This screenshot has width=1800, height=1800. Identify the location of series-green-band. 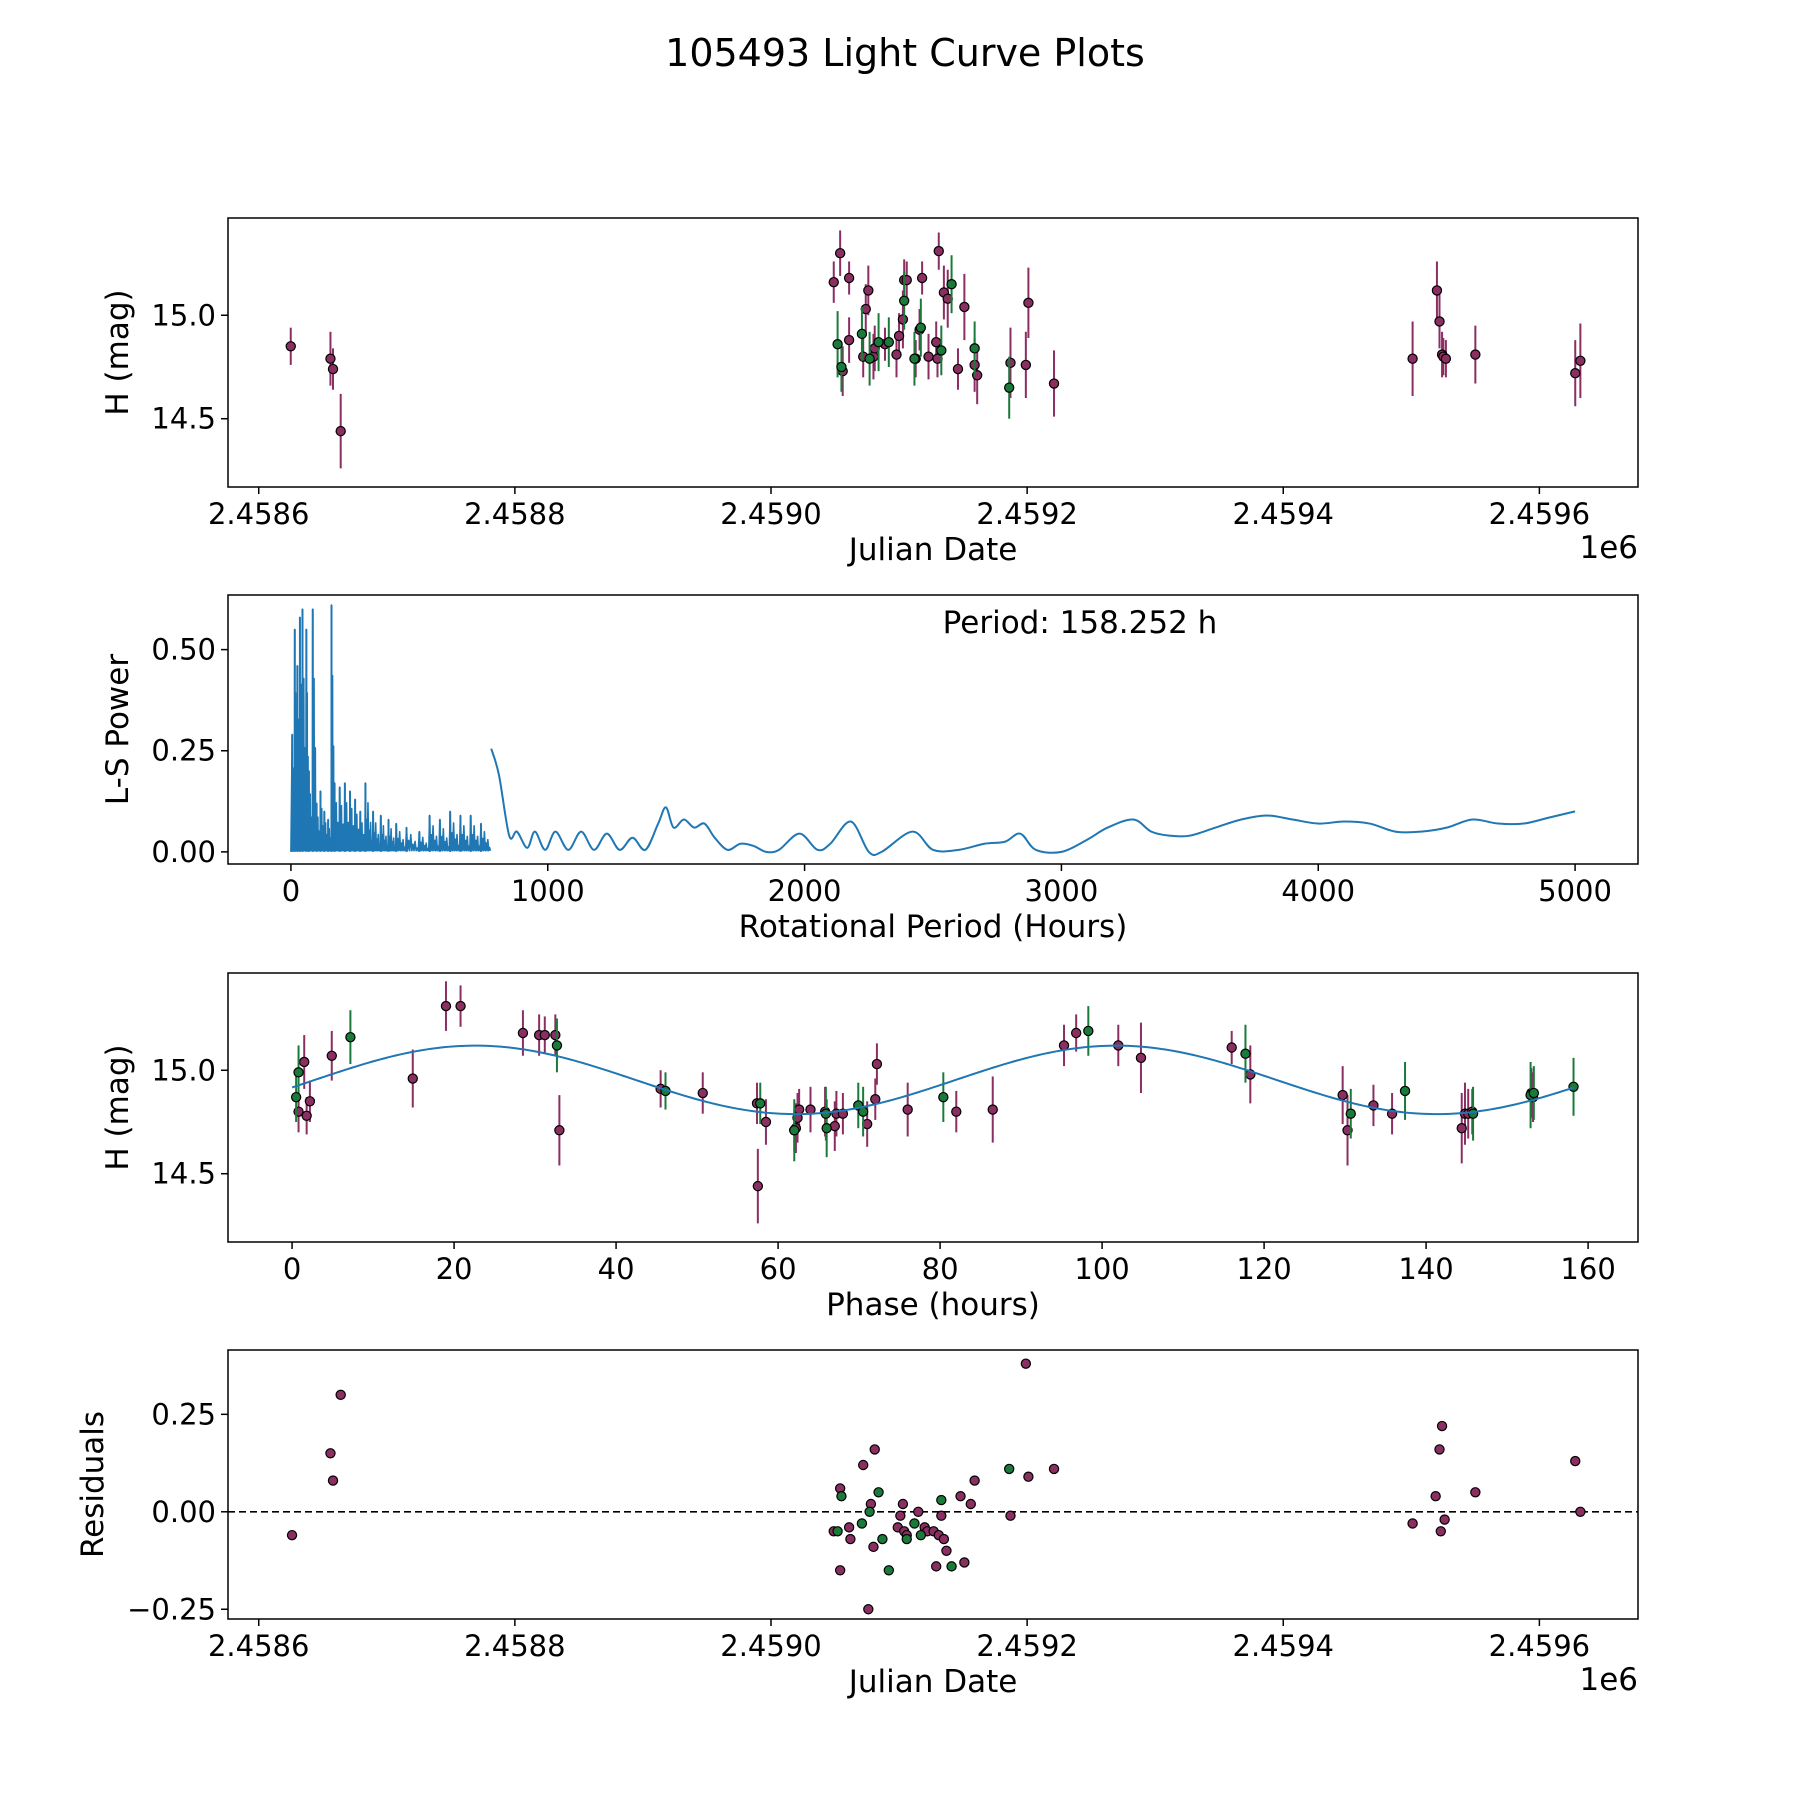
(923, 337).